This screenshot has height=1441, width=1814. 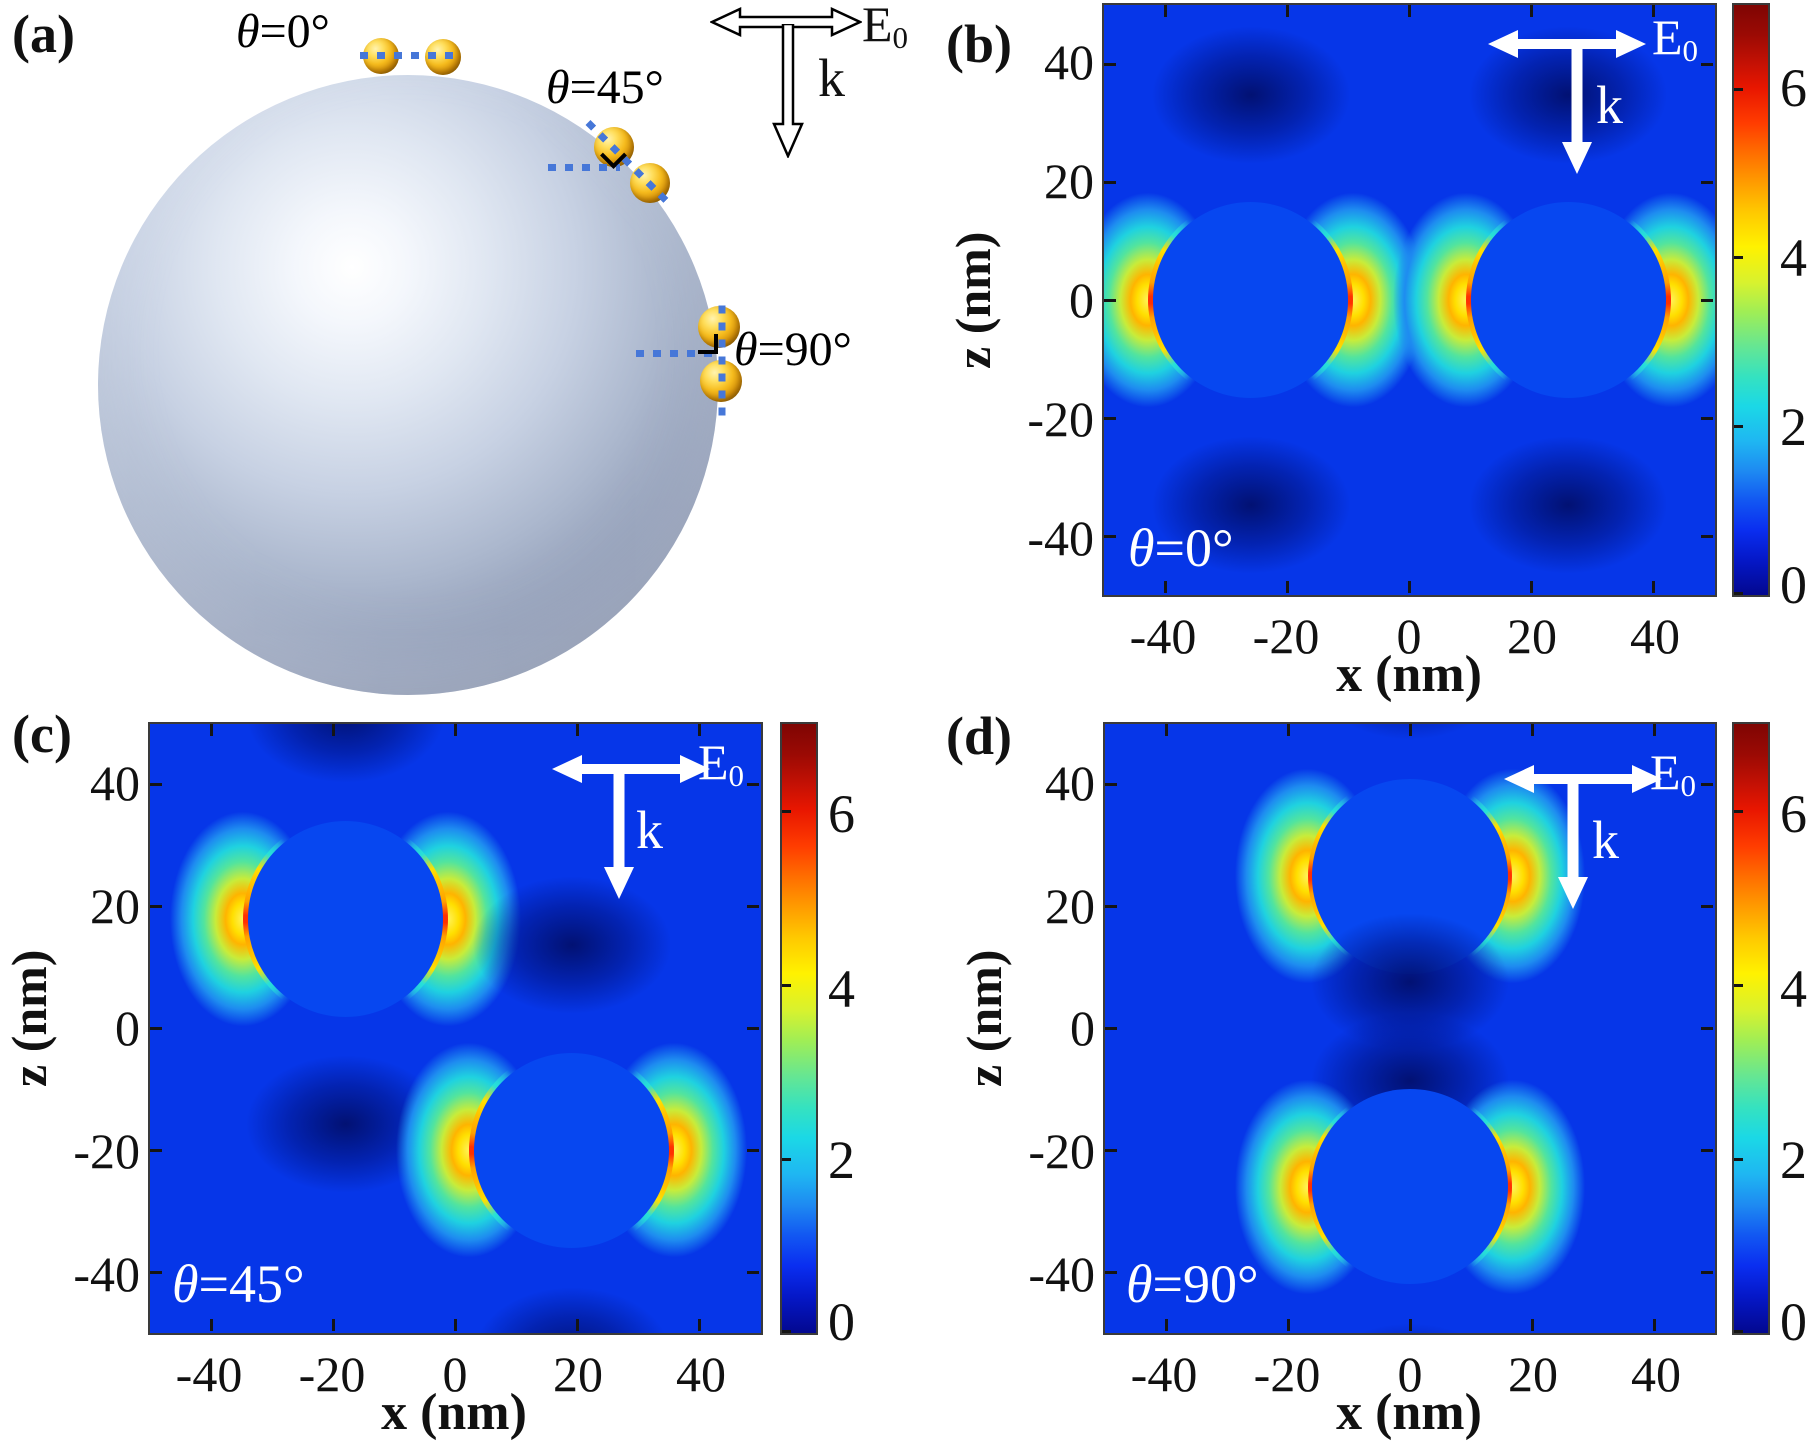 What do you see at coordinates (979, 736) in the screenshot?
I see `panel-d-label: (d)` at bounding box center [979, 736].